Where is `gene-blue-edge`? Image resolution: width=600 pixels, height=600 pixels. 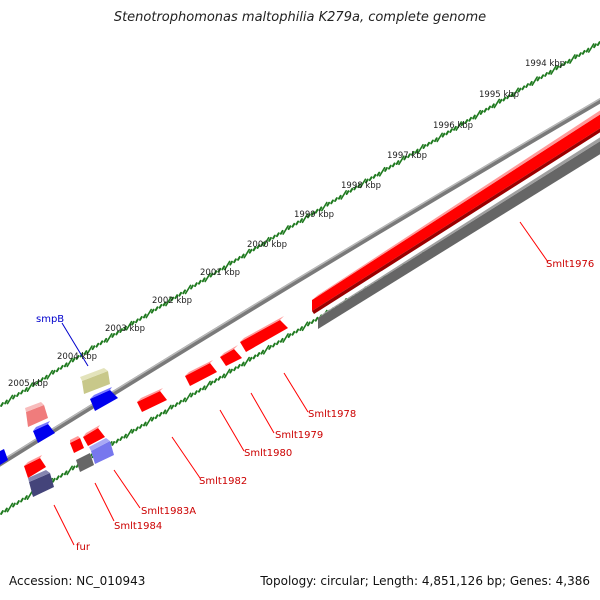
gene-blue-edge is located at coordinates (4, 457).